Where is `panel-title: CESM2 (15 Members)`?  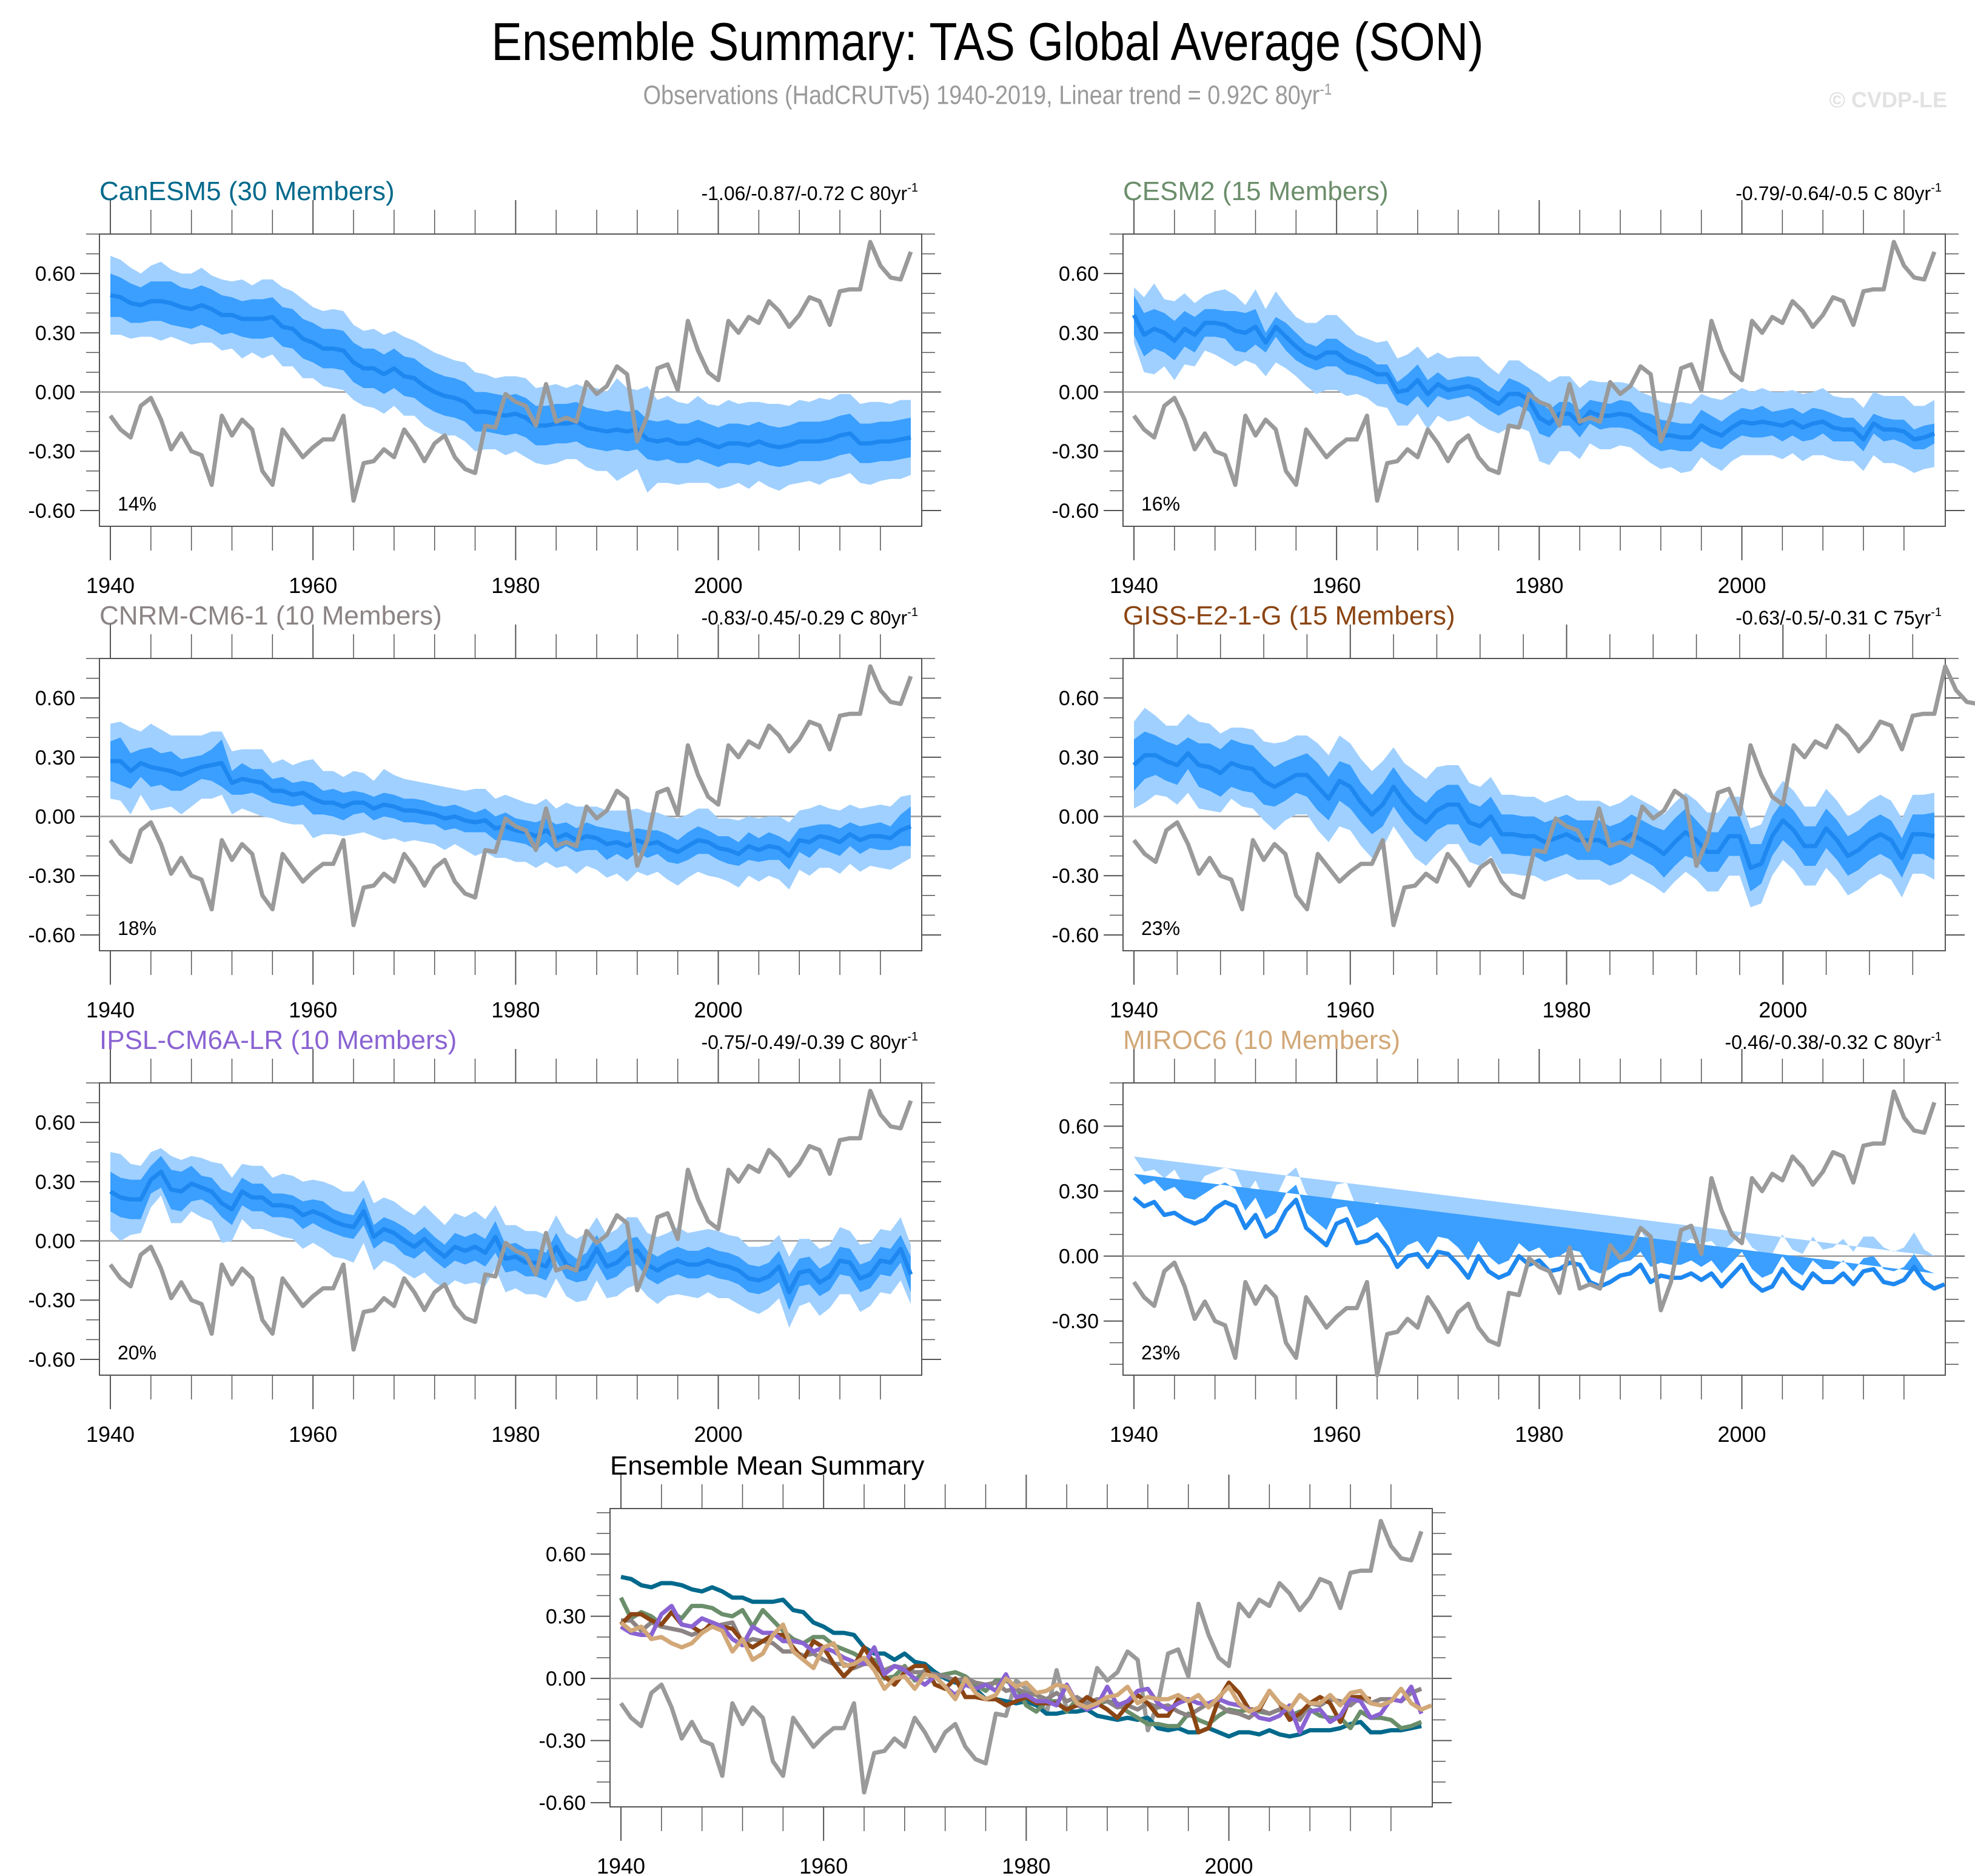
panel-title: CESM2 (15 Members) is located at coordinates (1256, 191).